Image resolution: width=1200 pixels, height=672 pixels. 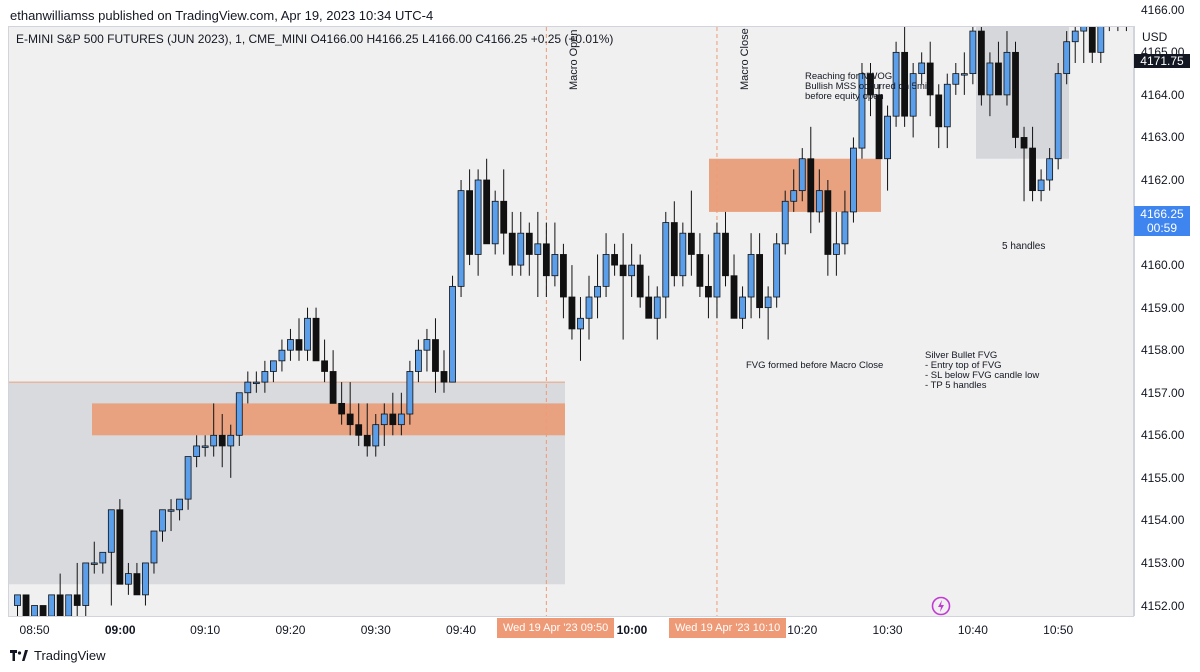 I want to click on silver-bullet-line: Silver Bullet FVG, so click(x=961, y=355).